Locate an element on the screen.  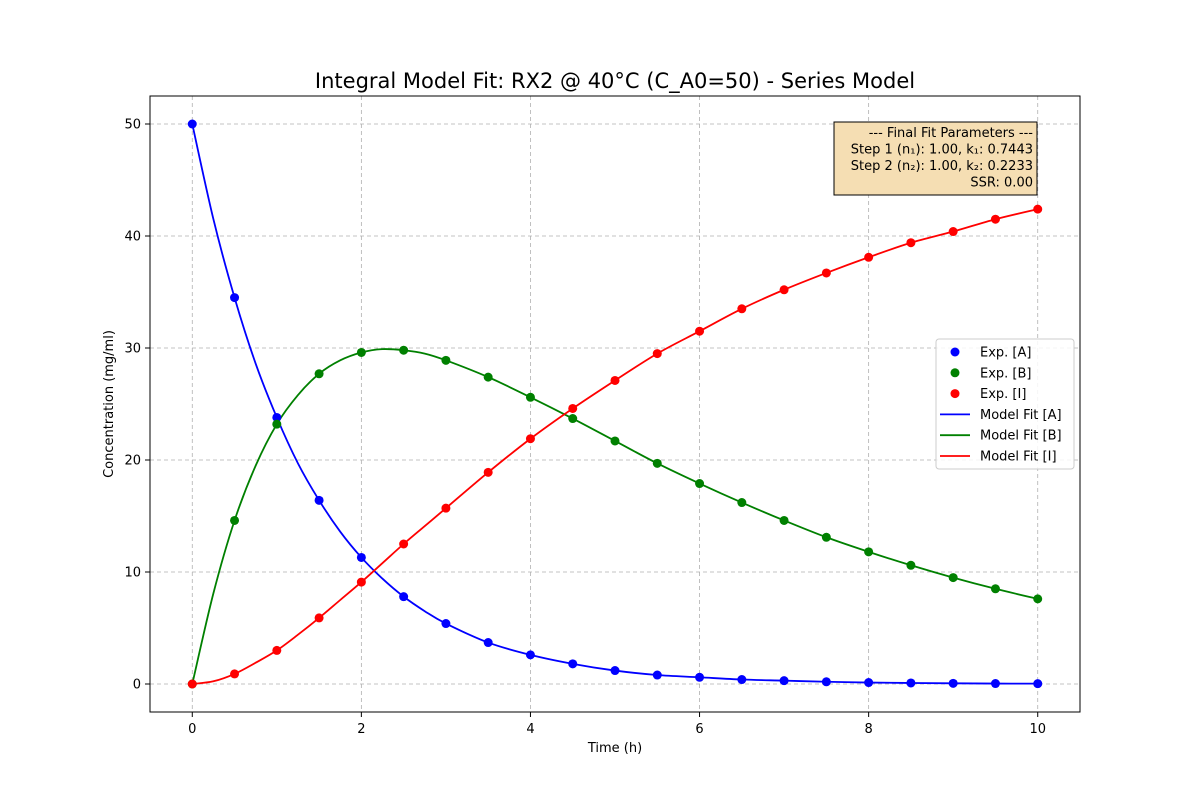
legend-label: Exp. [B] is located at coordinates (1006, 373).